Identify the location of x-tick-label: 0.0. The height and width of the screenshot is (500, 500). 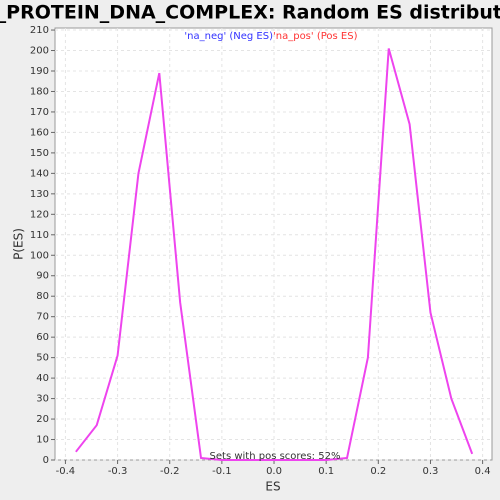
(274, 471).